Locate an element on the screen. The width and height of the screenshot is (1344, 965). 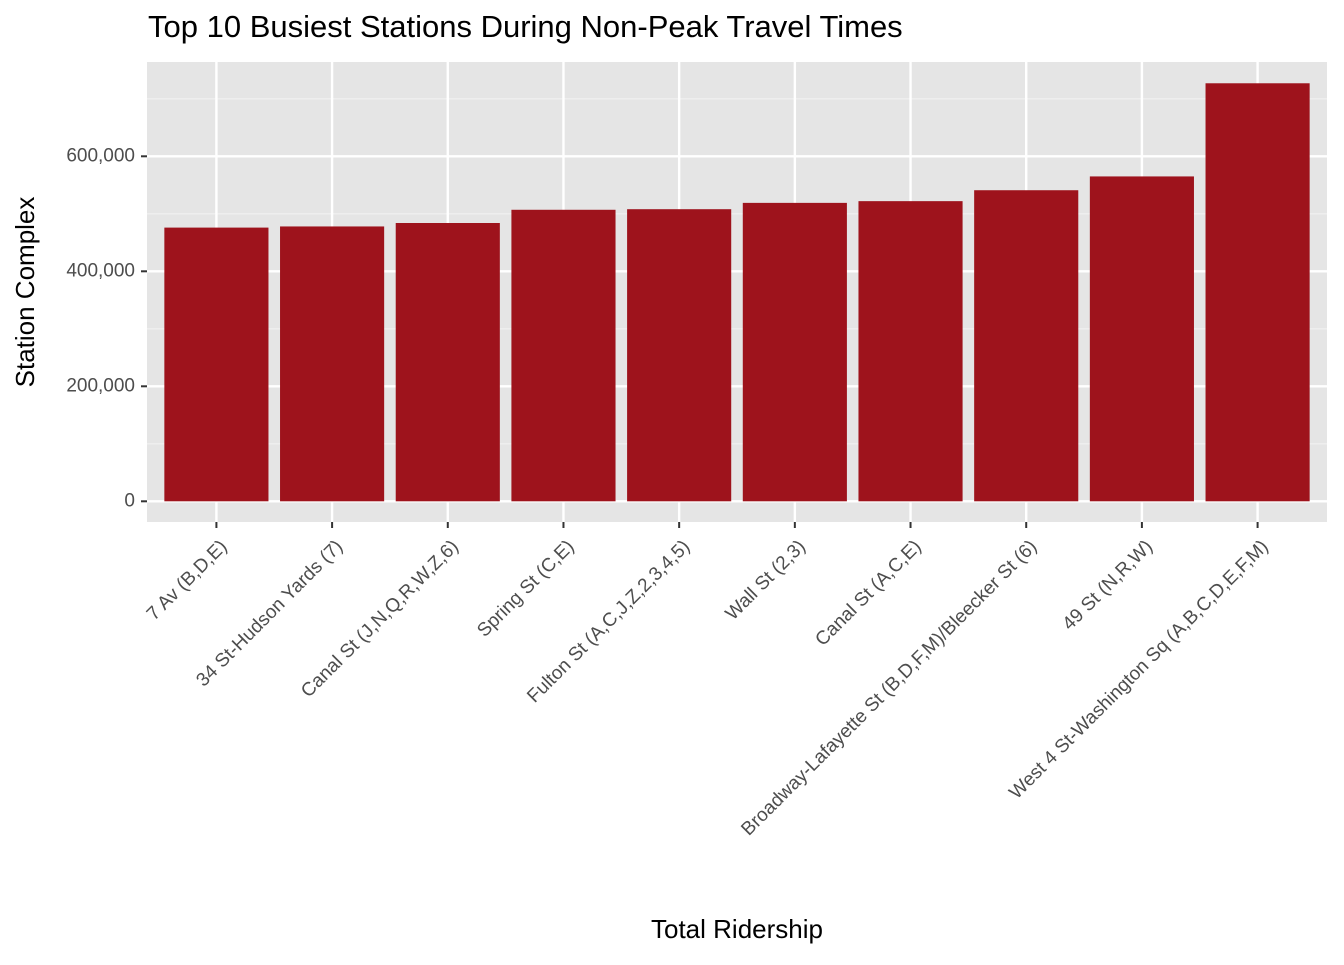
x-axis-title: Total Ridership is located at coordinates (737, 929).